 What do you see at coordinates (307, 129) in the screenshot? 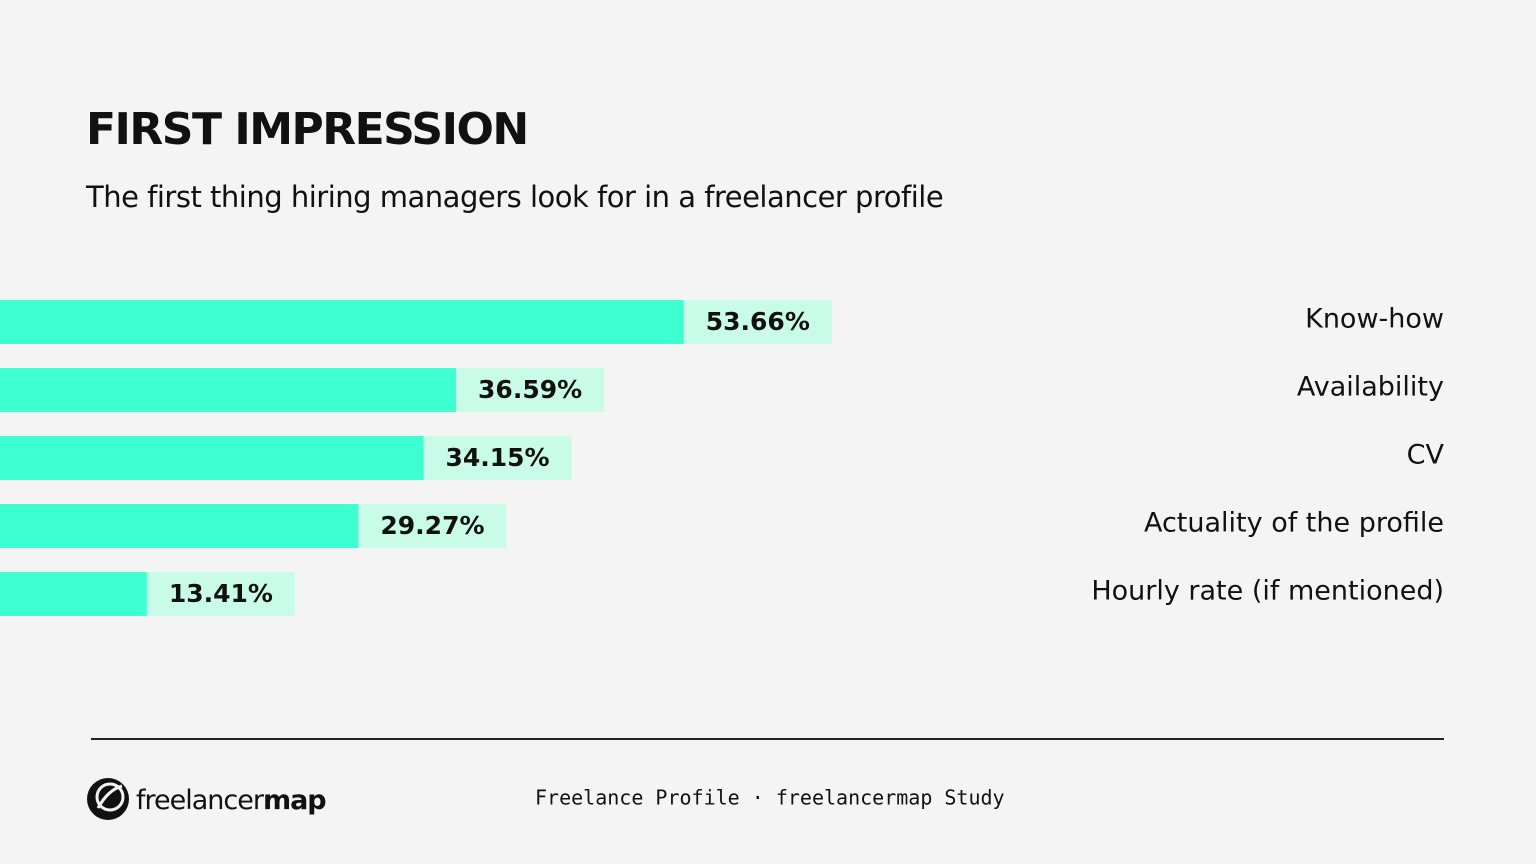
I see `chart-title: FIRST IMPRESSION` at bounding box center [307, 129].